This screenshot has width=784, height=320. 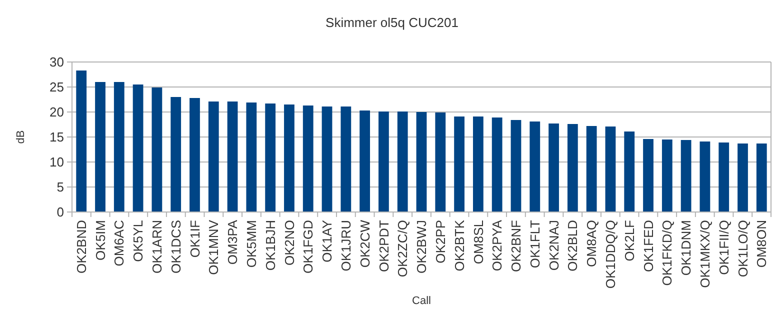 What do you see at coordinates (60, 187) in the screenshot?
I see `y-tick-label: 5` at bounding box center [60, 187].